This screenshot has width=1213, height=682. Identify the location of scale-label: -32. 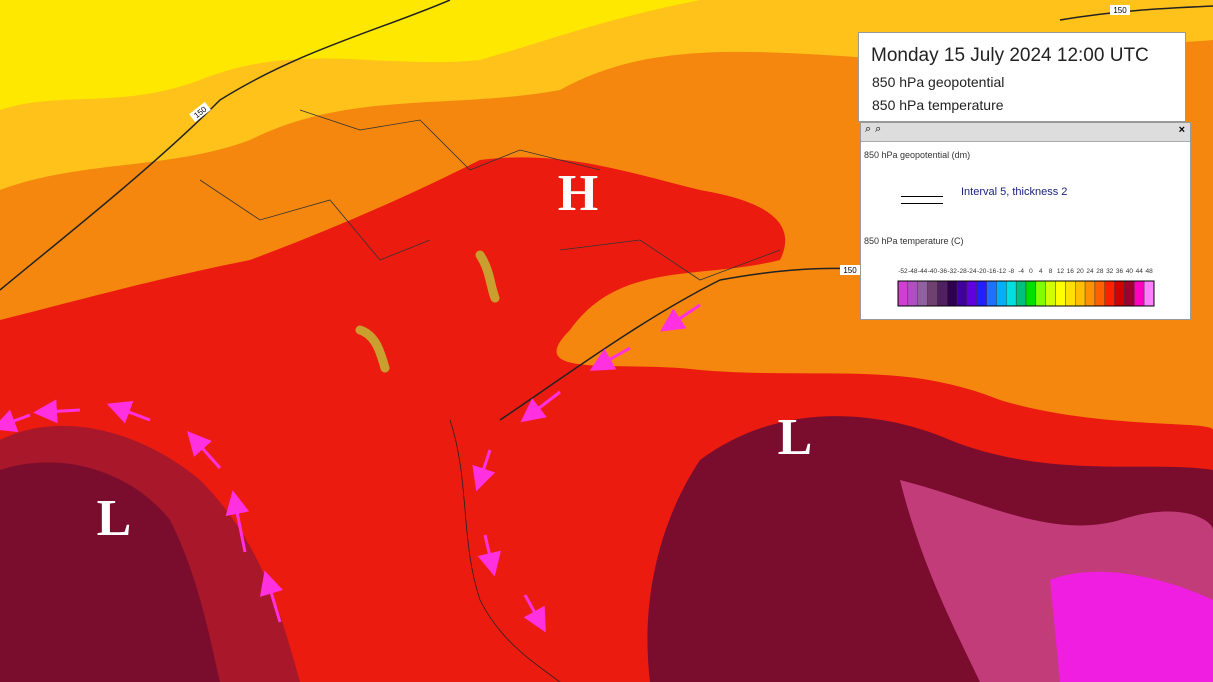
(952, 271).